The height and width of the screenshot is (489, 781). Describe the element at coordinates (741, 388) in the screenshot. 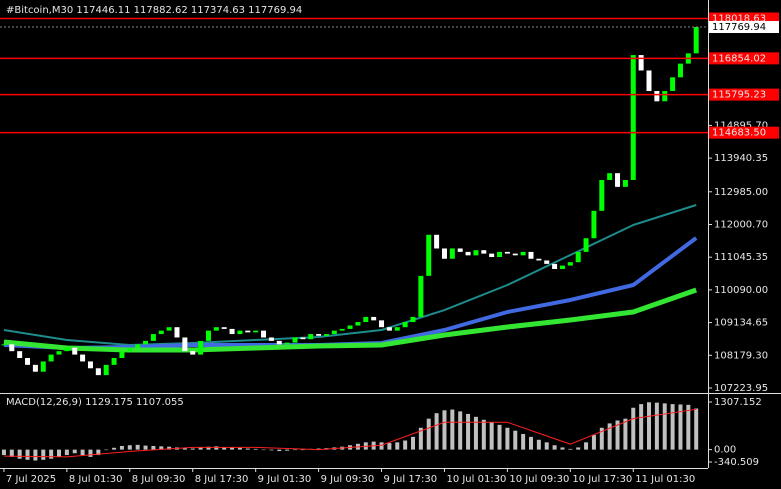

I see `y-tick-label: 107223.95` at that location.